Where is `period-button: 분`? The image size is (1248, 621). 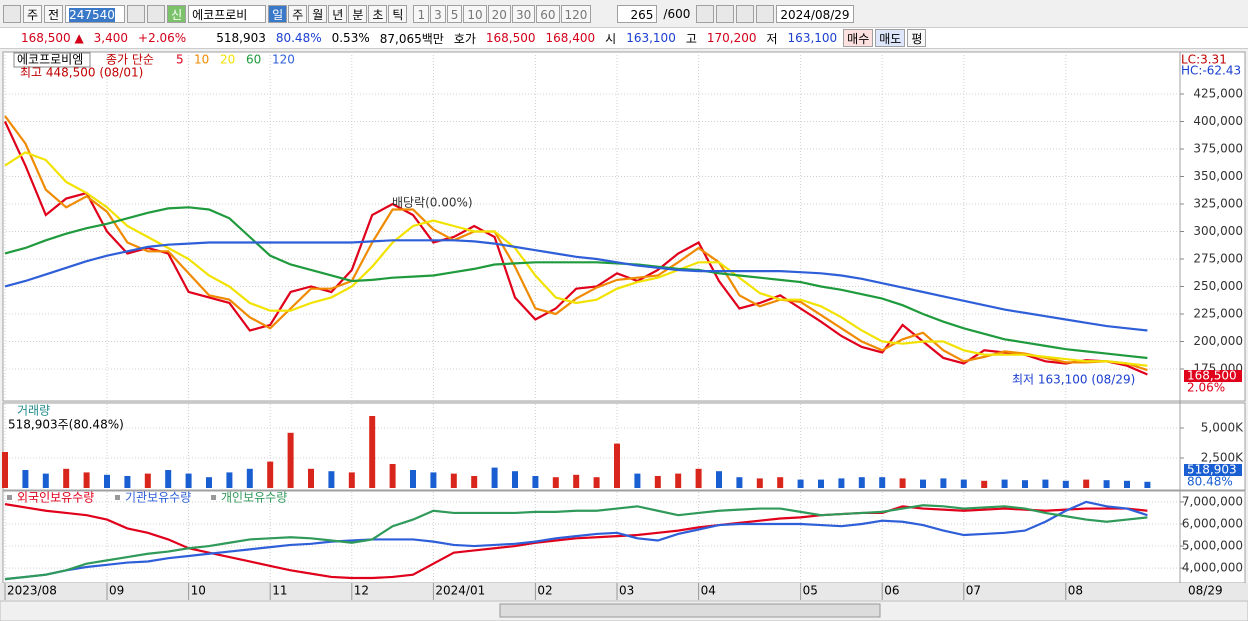
period-button: 분 is located at coordinates (358, 14).